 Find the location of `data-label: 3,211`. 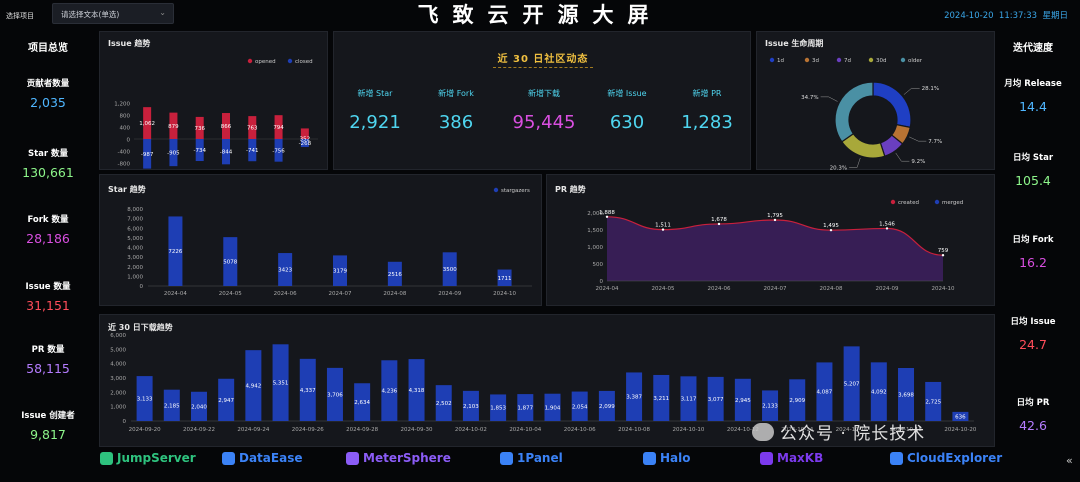

data-label: 3,211 is located at coordinates (661, 399).